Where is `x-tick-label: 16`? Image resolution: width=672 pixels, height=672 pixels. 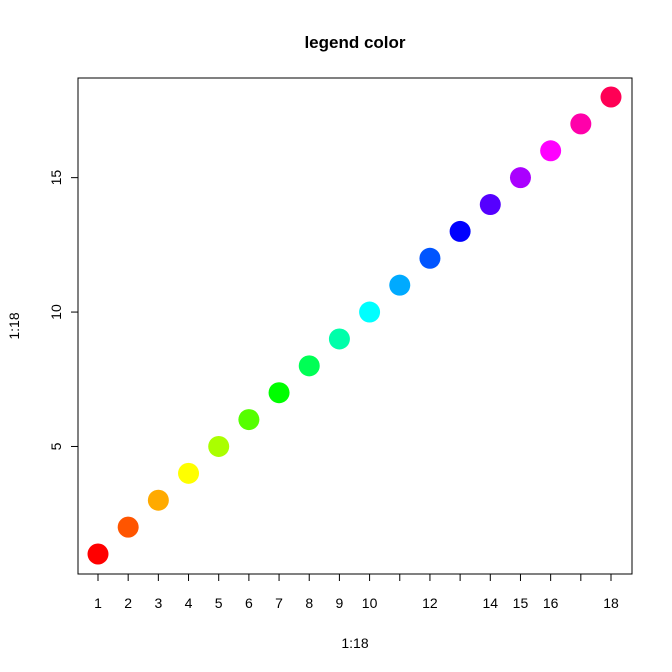 x-tick-label: 16 is located at coordinates (551, 603).